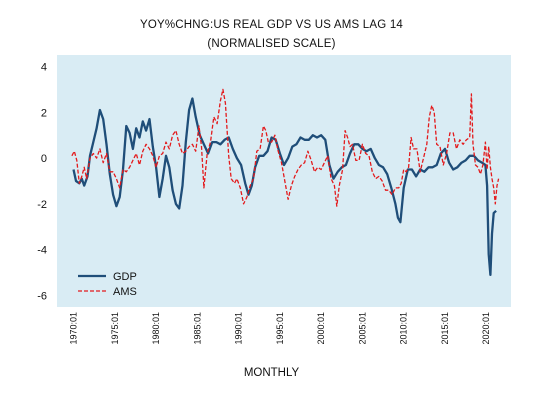 This screenshot has width=543, height=401. What do you see at coordinates (271, 25) in the screenshot?
I see `chart-title: YOY%CHNG:US REAL GDP VS US AMS LAG 14` at bounding box center [271, 25].